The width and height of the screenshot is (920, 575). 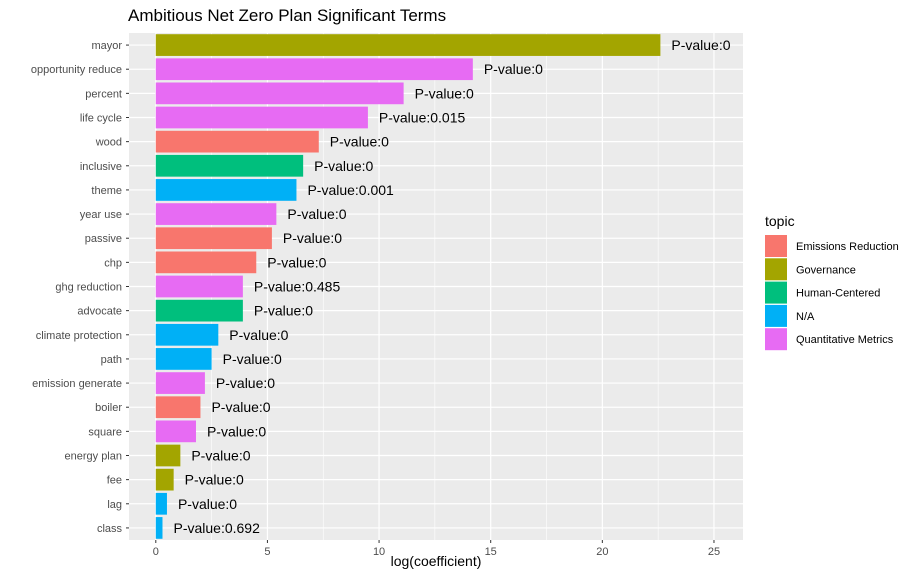 I want to click on x-tick-label: 0, so click(x=156, y=552).